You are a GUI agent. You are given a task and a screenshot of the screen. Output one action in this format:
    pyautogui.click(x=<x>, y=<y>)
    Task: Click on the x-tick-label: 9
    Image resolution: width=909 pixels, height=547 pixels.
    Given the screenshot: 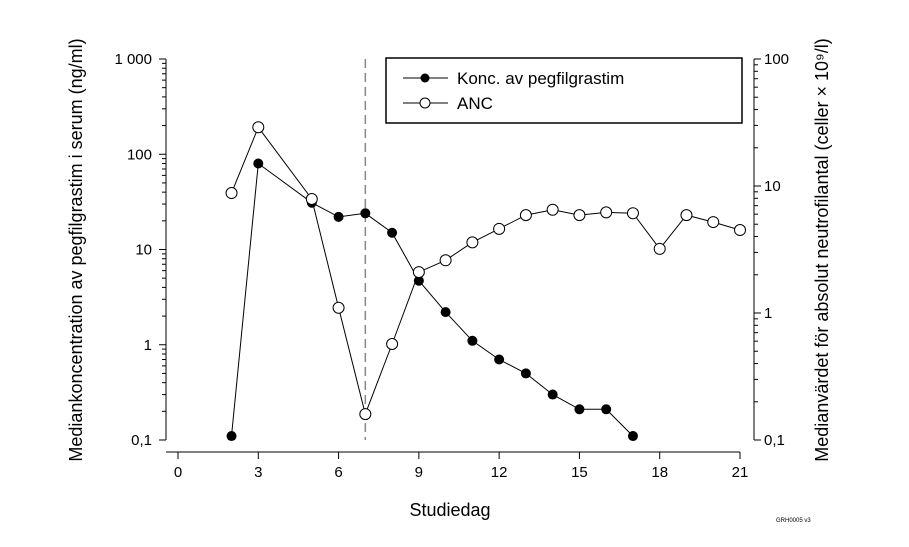 What is the action you would take?
    pyautogui.click(x=419, y=472)
    